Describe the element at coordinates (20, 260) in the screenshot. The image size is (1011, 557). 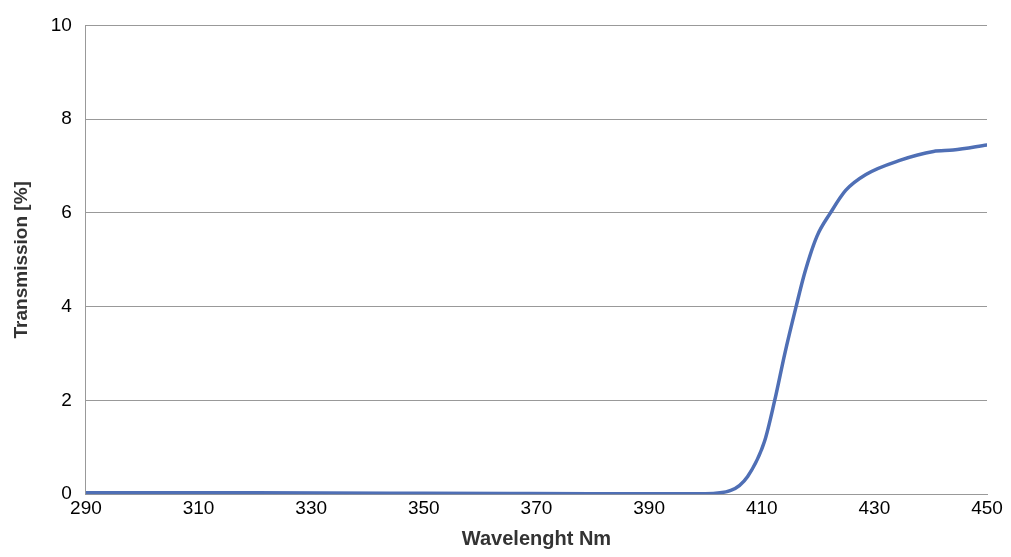
I see `y-axis-title: Transmission [%]` at that location.